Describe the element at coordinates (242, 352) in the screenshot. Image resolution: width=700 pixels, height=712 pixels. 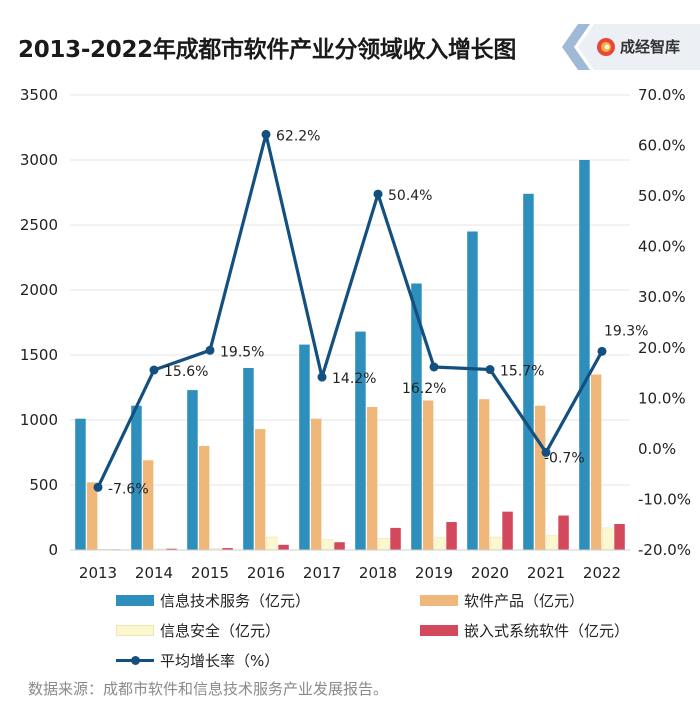
I see `growth-data-label: 19.5%` at that location.